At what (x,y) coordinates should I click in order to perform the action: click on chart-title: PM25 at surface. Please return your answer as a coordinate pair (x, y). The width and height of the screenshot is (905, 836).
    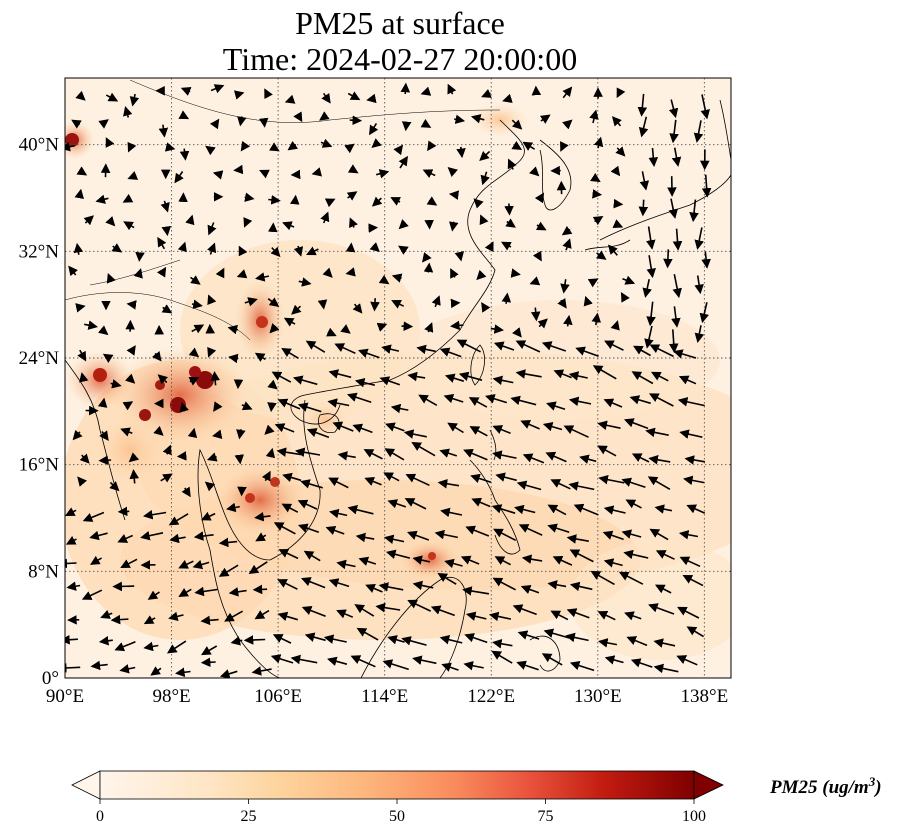
    Looking at the image, I should click on (400, 23).